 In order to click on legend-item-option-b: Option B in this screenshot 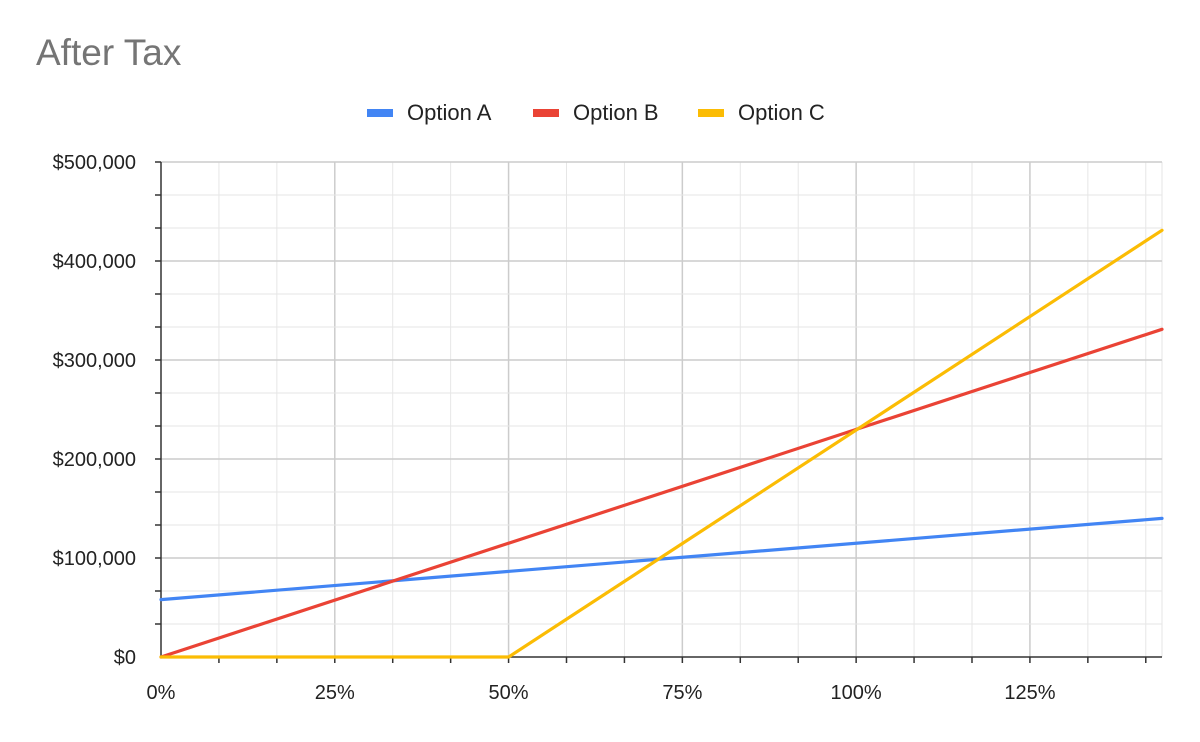, I will do `click(596, 113)`.